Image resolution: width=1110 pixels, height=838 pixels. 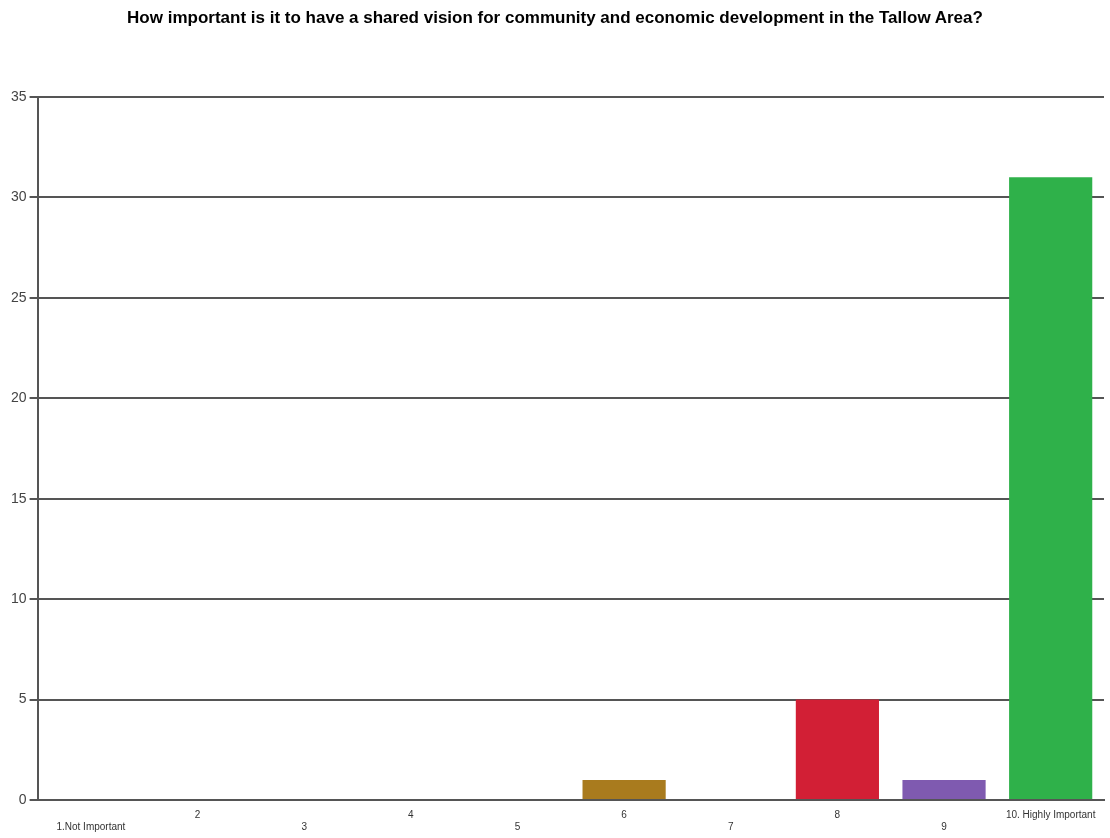 I want to click on y-tick-label: 5, so click(x=22, y=698).